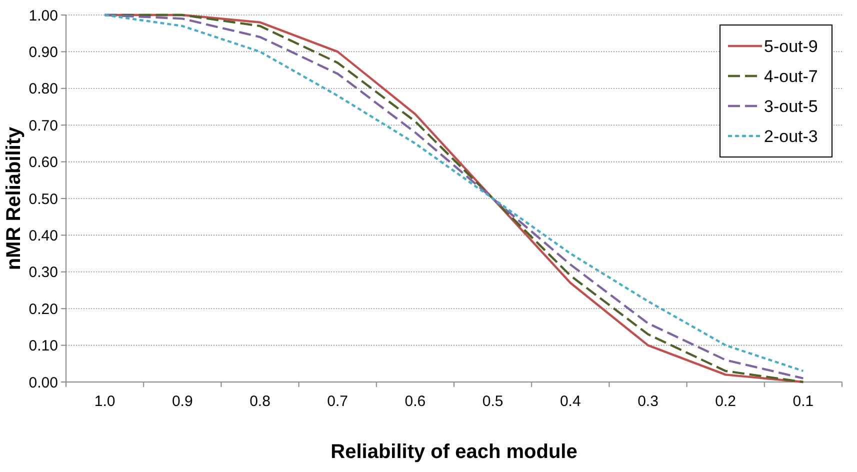 The width and height of the screenshot is (857, 472). Describe the element at coordinates (43, 89) in the screenshot. I see `y-tick-label: 0.80` at that location.